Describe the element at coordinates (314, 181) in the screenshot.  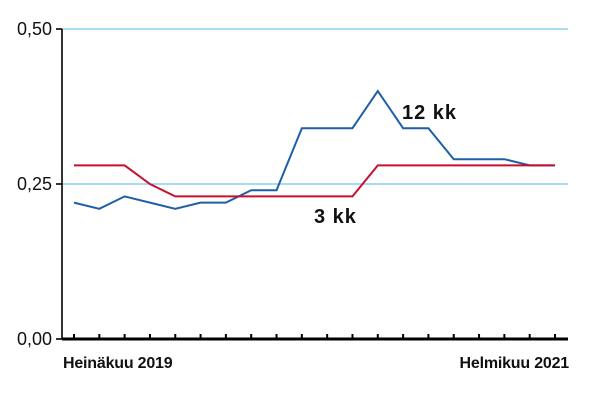
I see `series-line-3-kk` at that location.